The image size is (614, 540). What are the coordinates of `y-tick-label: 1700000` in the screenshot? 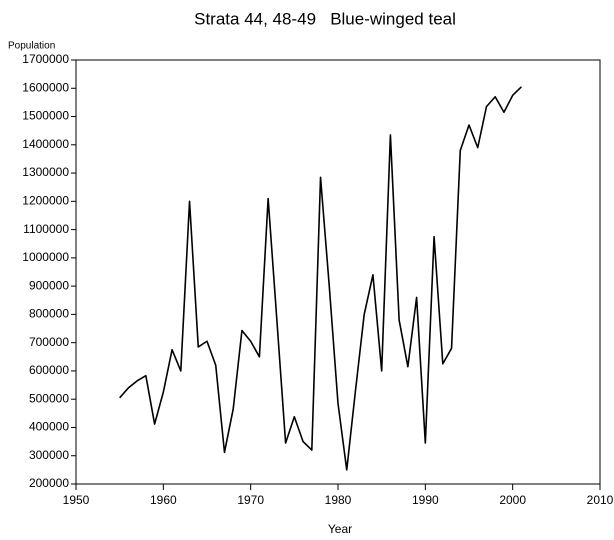 It's located at (45, 59).